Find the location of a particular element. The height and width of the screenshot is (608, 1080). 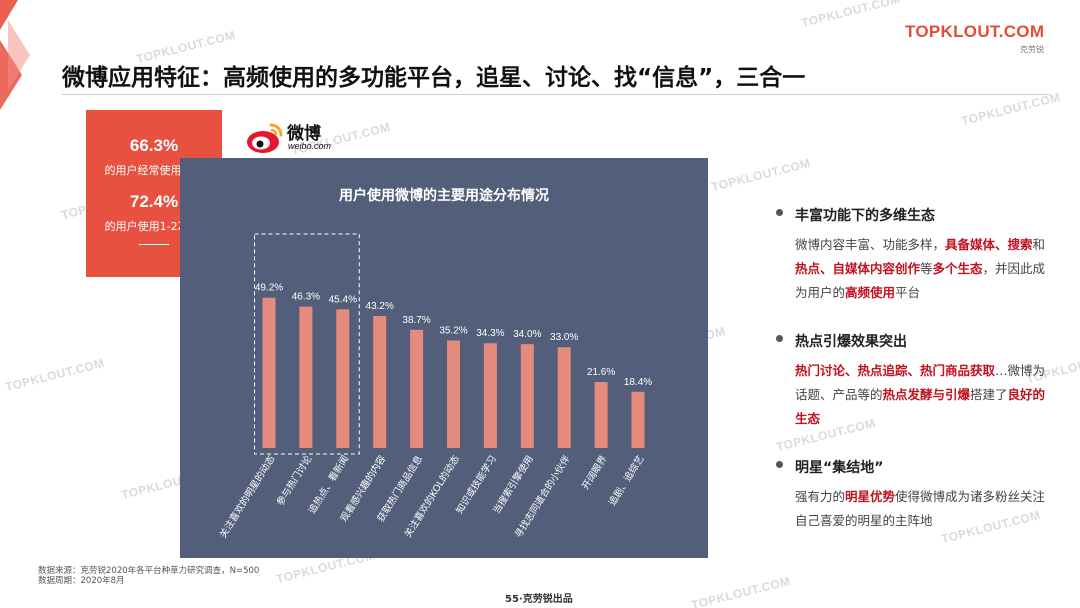

highlight-text: 良好的生态 is located at coordinates (920, 406).